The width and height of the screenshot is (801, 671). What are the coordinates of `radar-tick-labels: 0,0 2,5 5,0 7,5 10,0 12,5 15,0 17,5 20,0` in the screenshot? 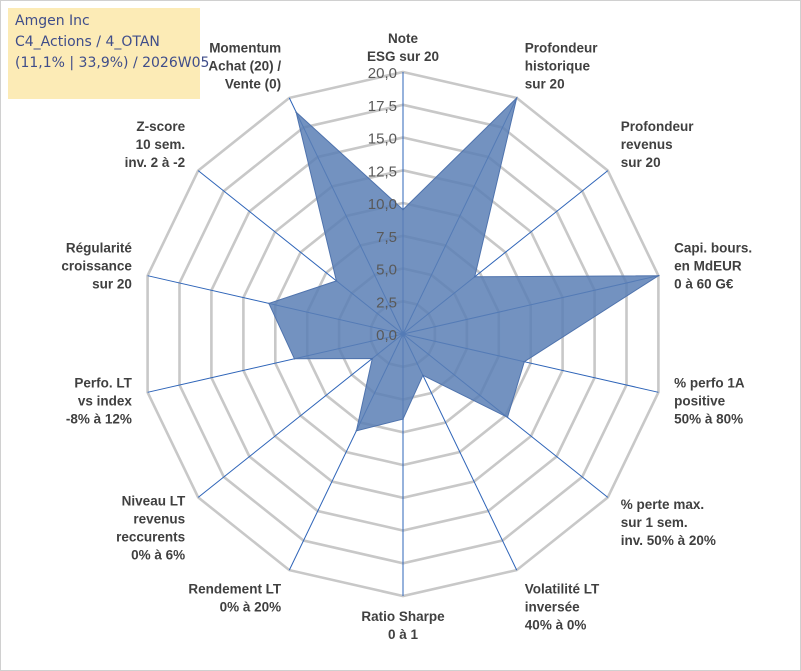 It's located at (382, 204).